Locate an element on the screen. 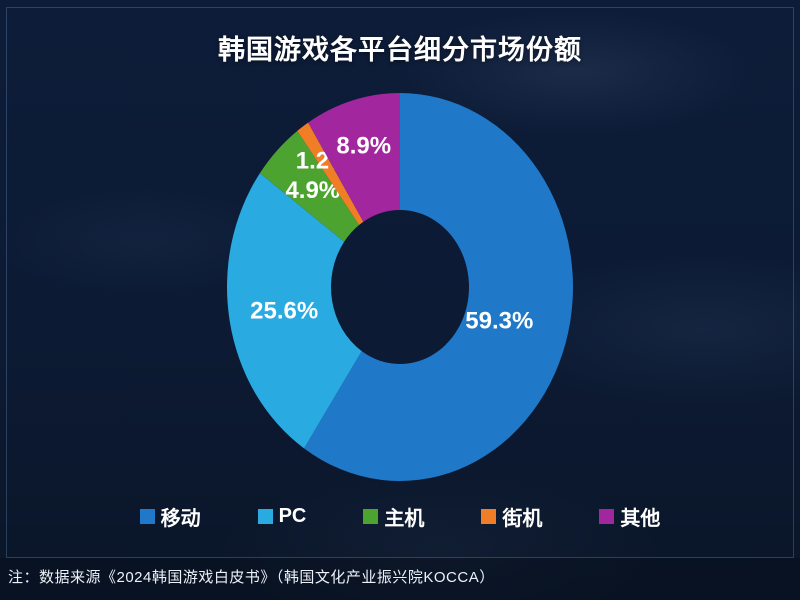 This screenshot has width=800, height=600. legend-label-console: 主机 is located at coordinates (404, 519).